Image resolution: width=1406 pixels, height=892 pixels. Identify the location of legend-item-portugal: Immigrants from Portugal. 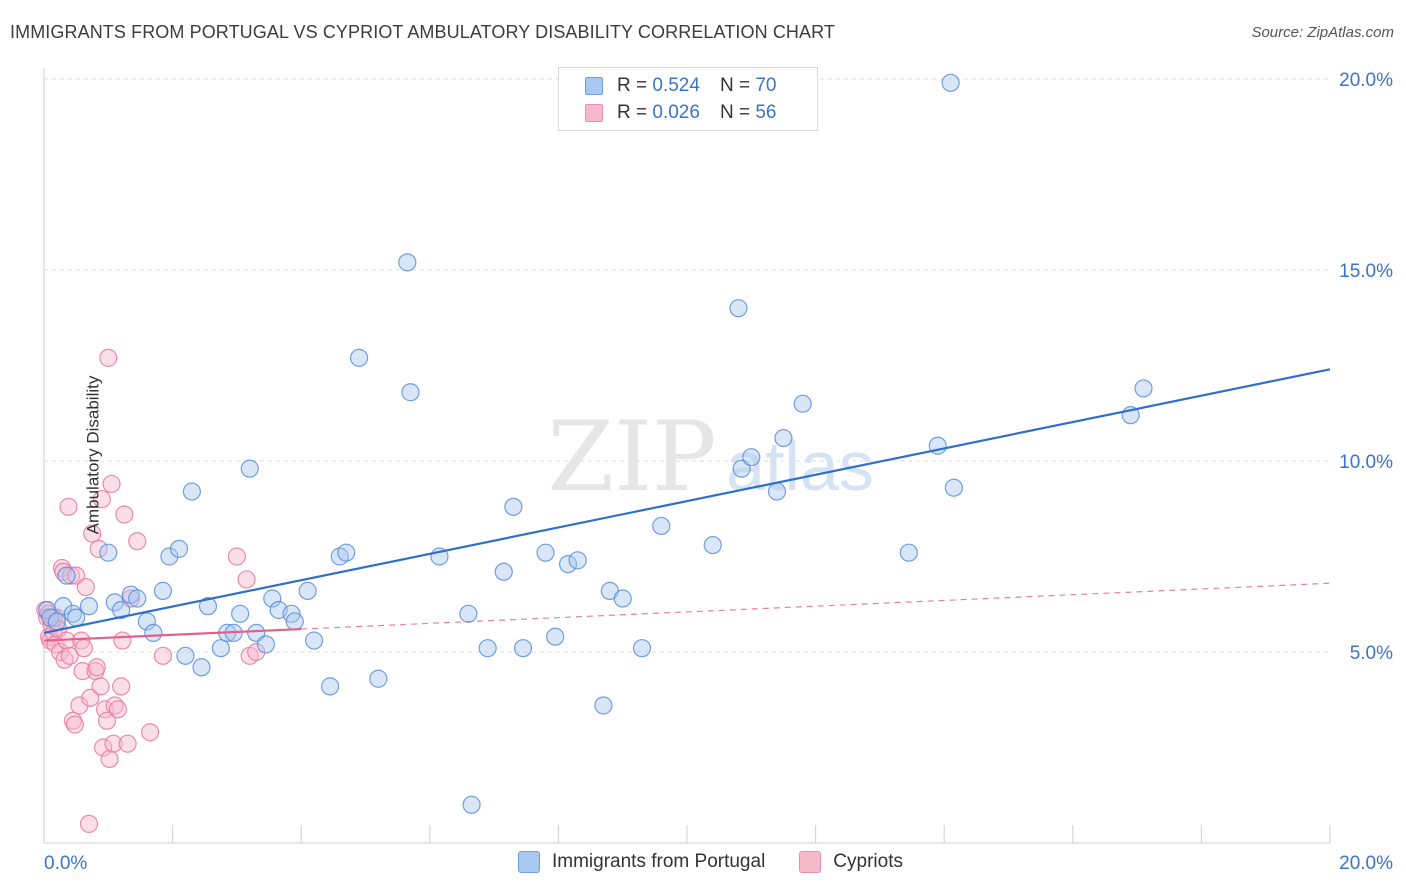
(641, 862).